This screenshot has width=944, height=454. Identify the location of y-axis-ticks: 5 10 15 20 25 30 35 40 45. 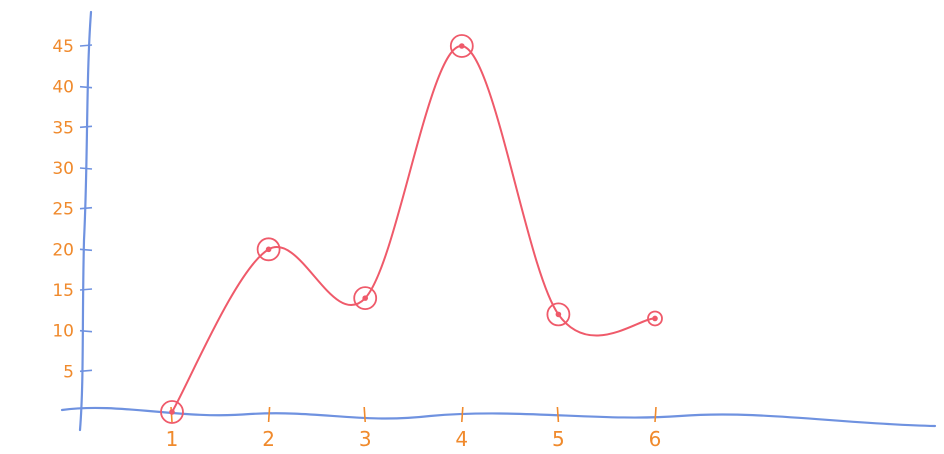
(72, 209).